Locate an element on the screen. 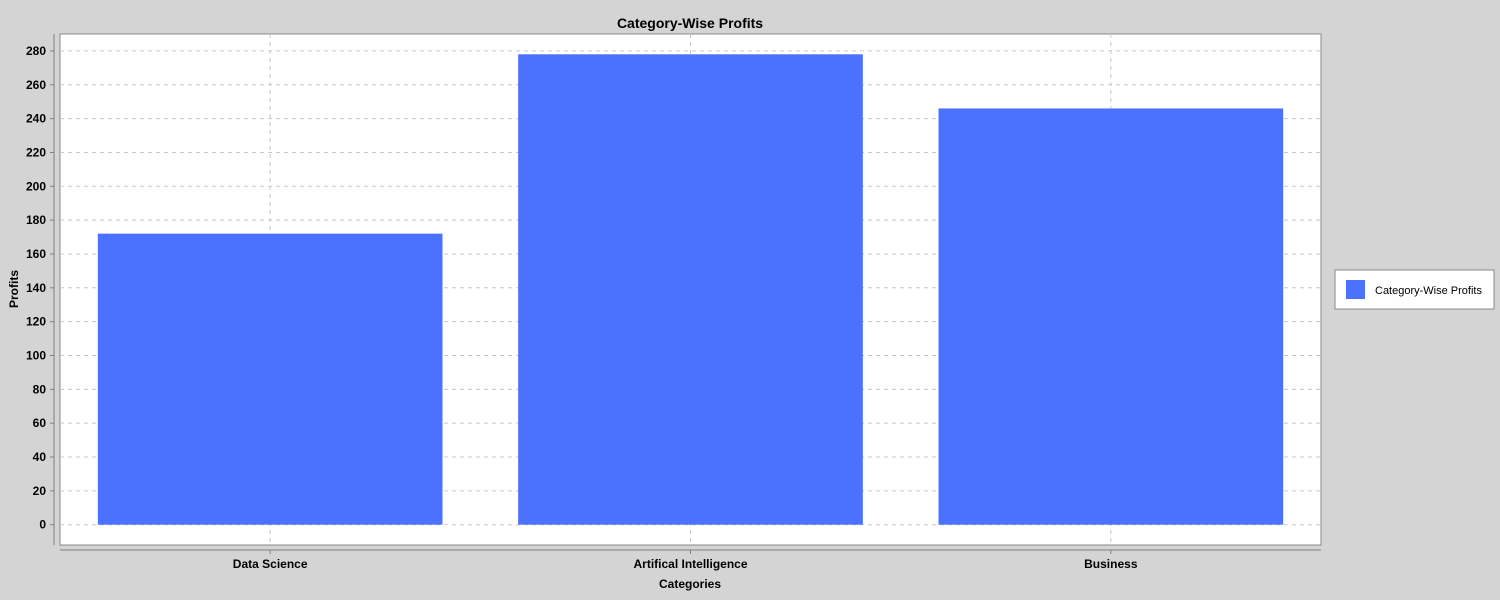  chart-title: Category-Wise Profits is located at coordinates (690, 23).